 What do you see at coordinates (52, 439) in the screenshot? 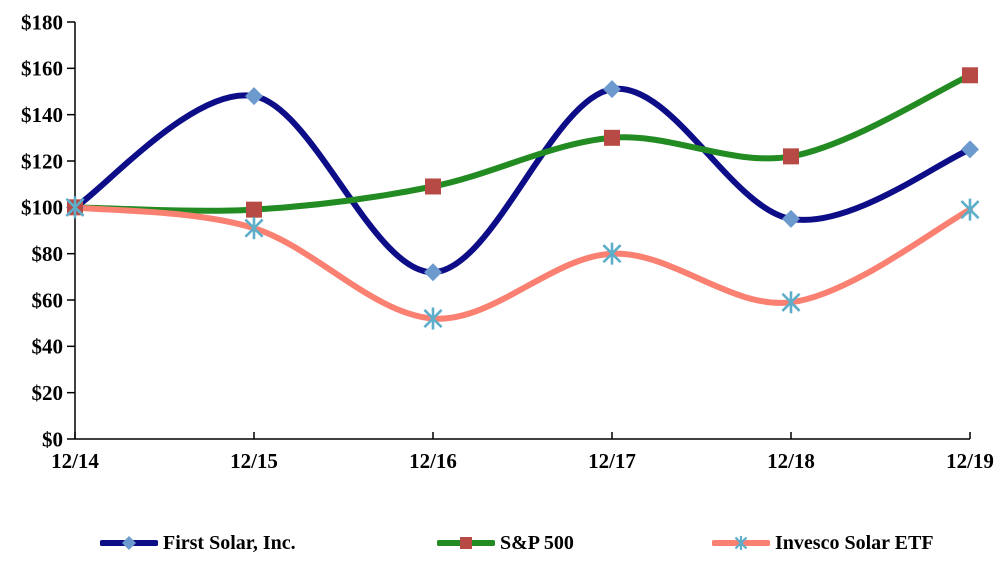
I see `y-axis-label: $0` at bounding box center [52, 439].